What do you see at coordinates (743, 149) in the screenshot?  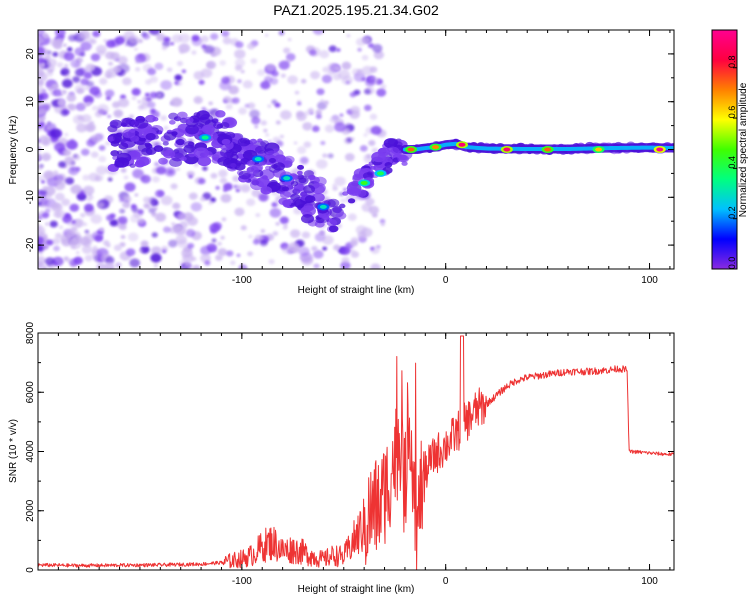 I see `colorbar-label: Normalized spectral amplitude` at bounding box center [743, 149].